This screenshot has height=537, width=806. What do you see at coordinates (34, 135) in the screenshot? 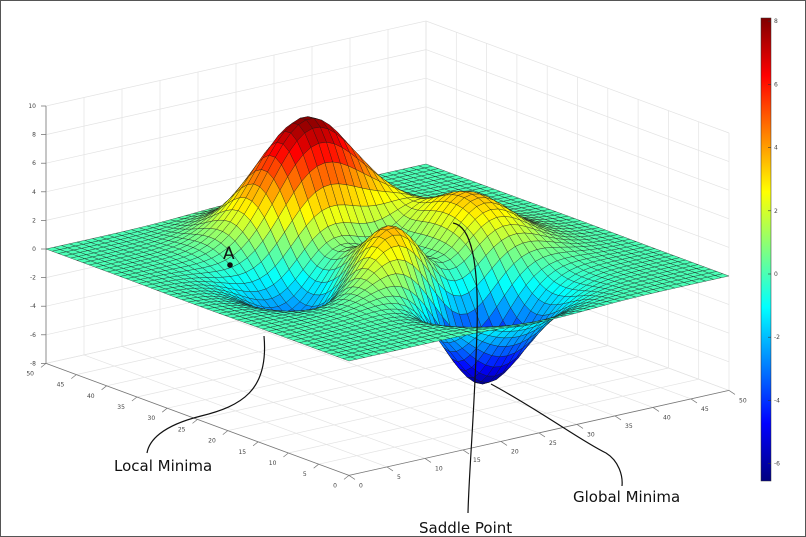
I see `z-tick-label: 8` at bounding box center [34, 135].